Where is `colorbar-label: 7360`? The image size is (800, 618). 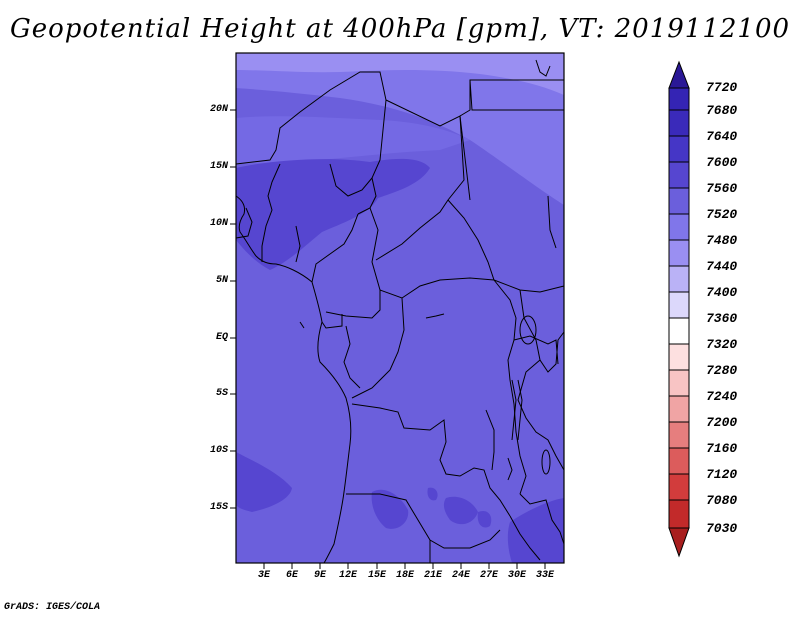 colorbar-label: 7360 is located at coordinates (722, 318).